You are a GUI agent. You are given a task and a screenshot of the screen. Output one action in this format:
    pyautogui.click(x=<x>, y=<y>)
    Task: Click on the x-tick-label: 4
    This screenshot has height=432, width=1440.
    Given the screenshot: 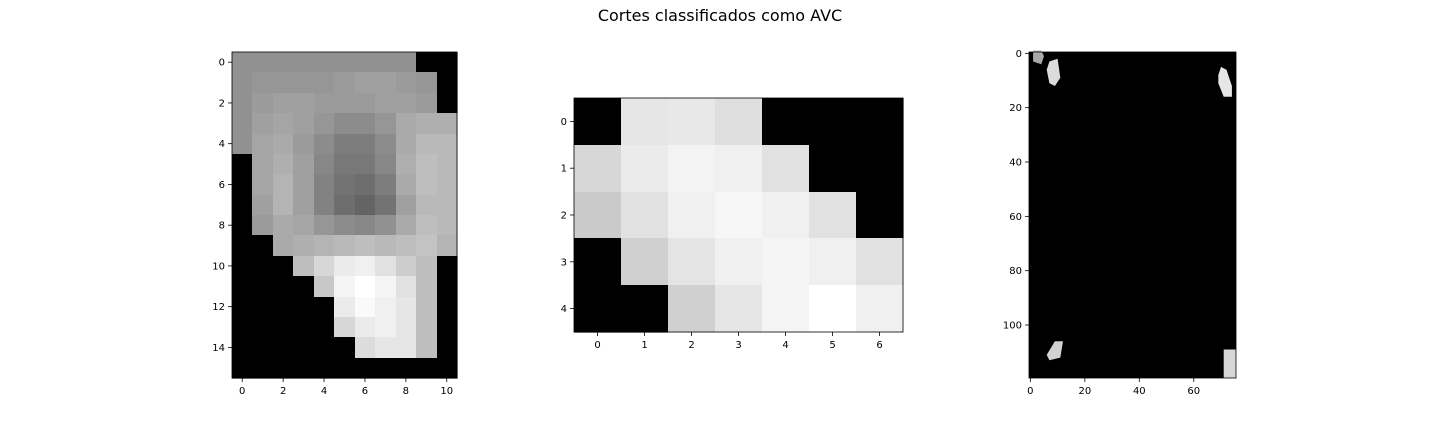 What is the action you would take?
    pyautogui.click(x=324, y=391)
    